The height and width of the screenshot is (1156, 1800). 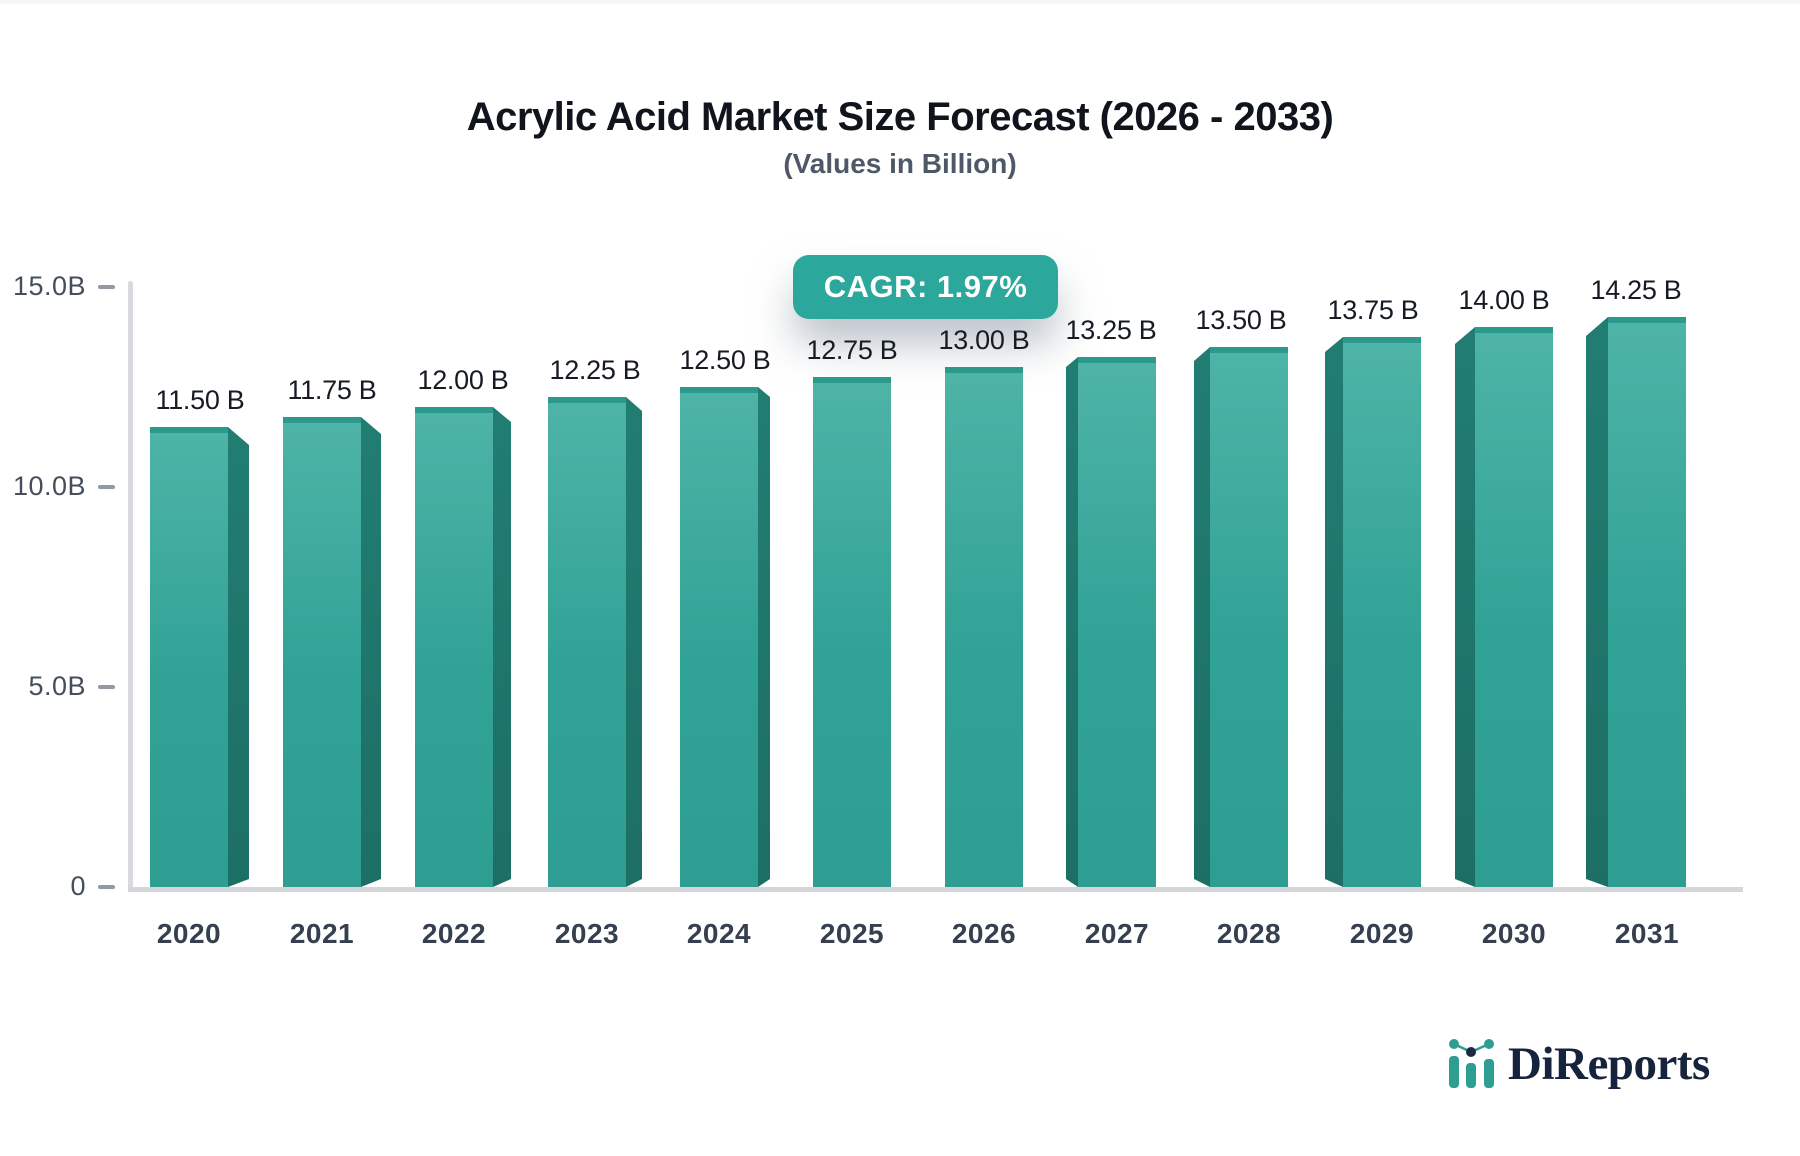 What do you see at coordinates (900, 163) in the screenshot?
I see `chart-subtitle: (Values in Billion)` at bounding box center [900, 163].